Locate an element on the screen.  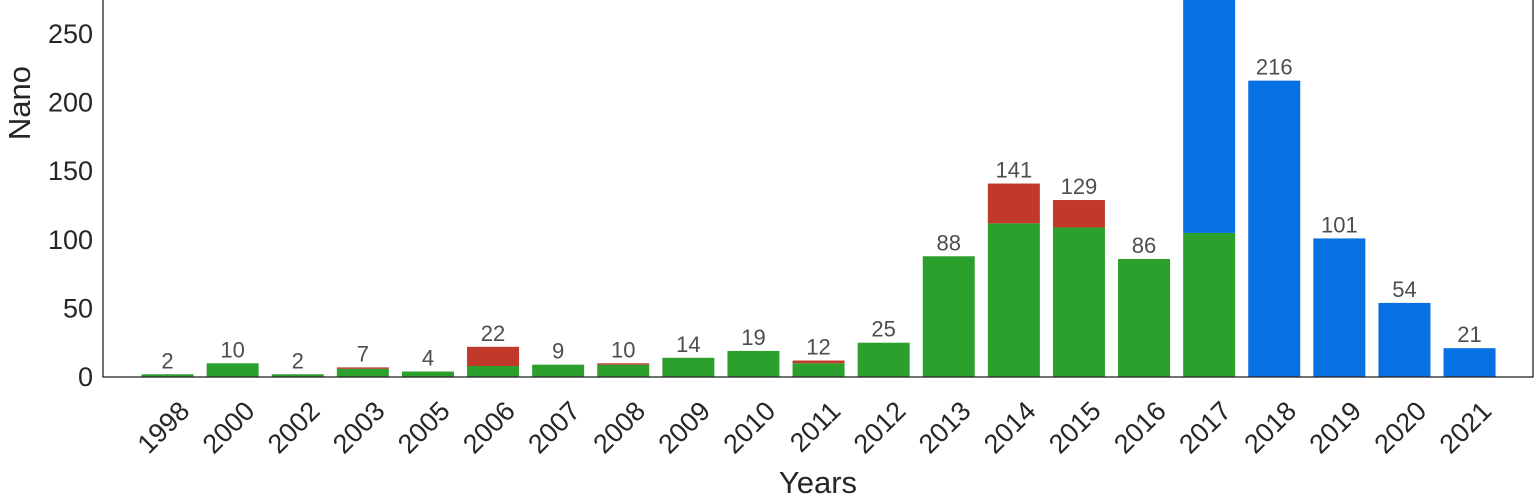
data-label-2011: 12 is located at coordinates (818, 347).